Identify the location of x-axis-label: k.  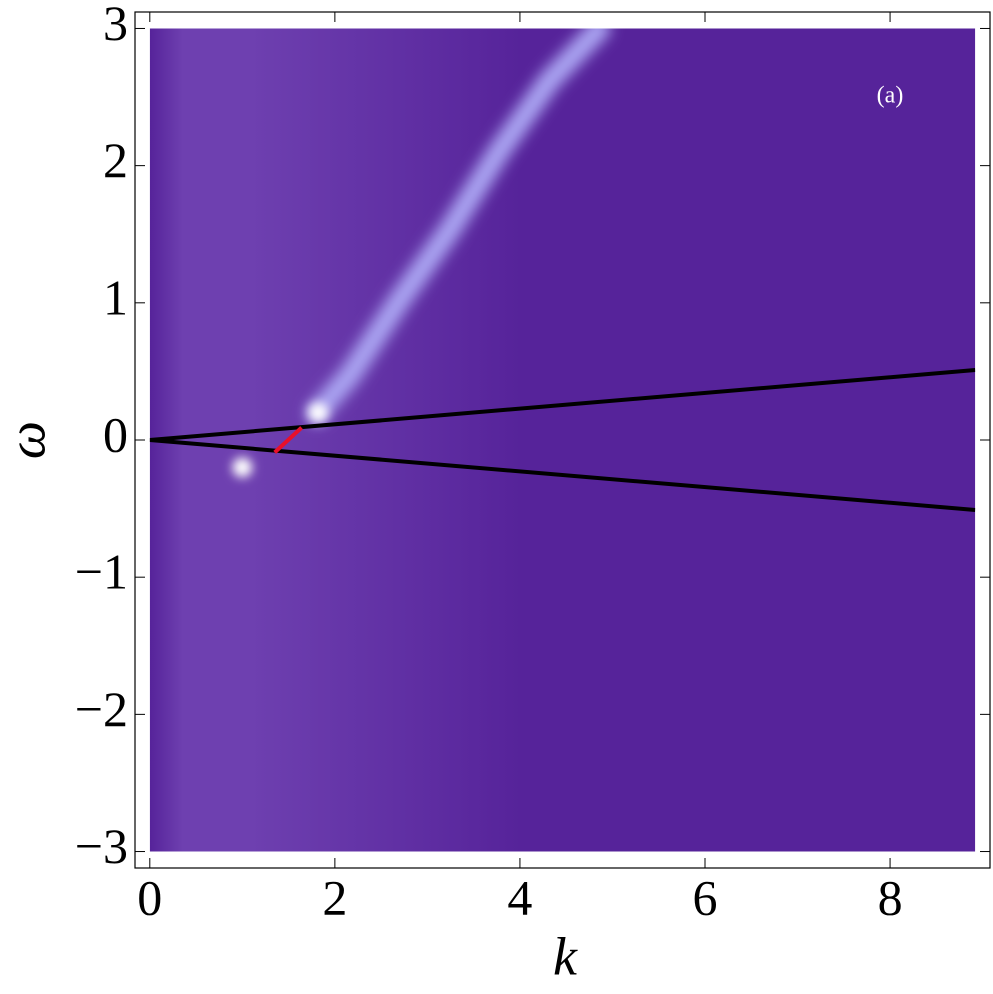
(565, 956).